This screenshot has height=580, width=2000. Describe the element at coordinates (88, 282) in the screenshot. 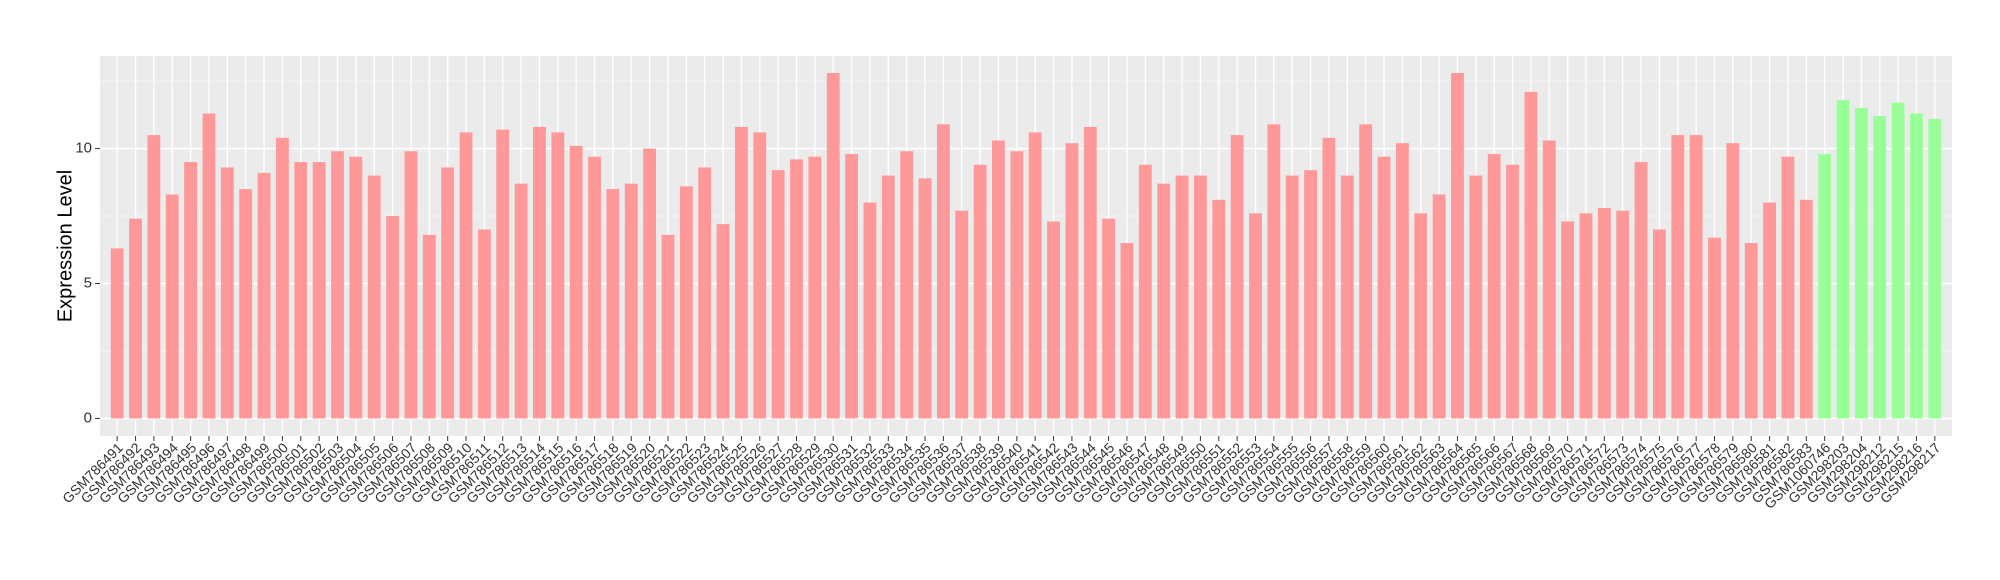

I see `y-tick-label: 5` at that location.